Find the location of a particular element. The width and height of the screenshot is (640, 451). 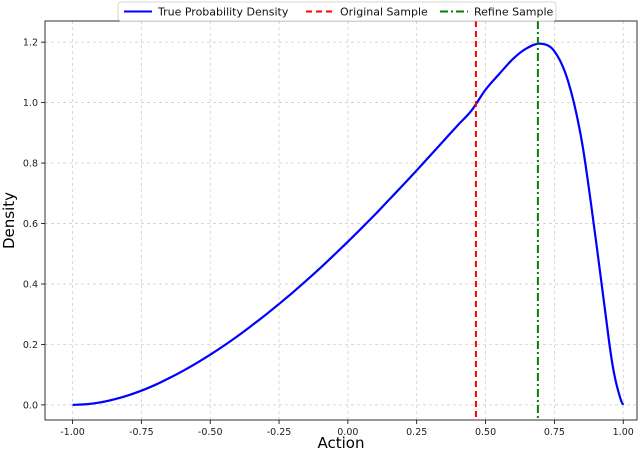

y-tick-label: 1.0 is located at coordinates (30, 103).